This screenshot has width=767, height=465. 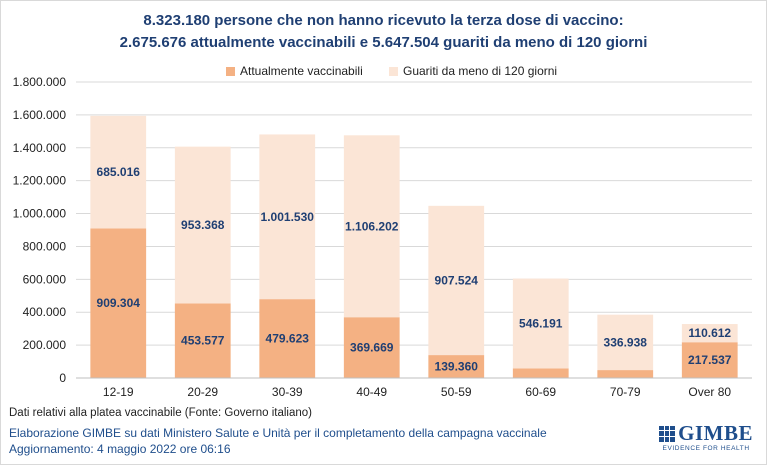 I want to click on x-tick-label: 20-29, so click(x=202, y=392).